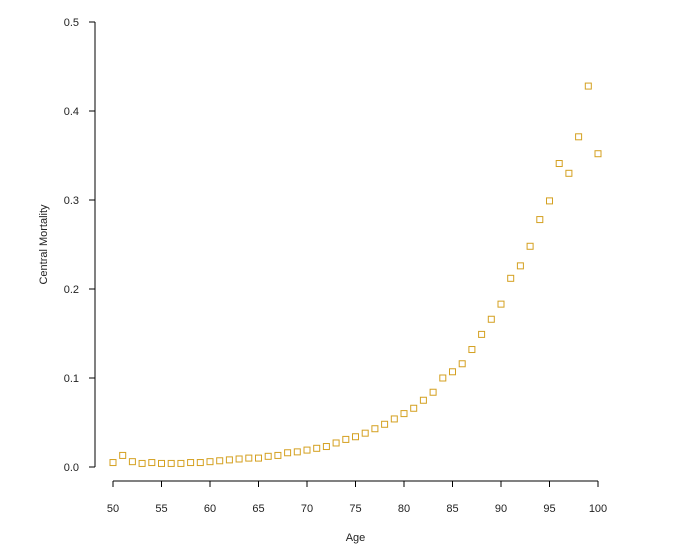  What do you see at coordinates (71, 290) in the screenshot?
I see `y-tick-label: 0.2` at bounding box center [71, 290].